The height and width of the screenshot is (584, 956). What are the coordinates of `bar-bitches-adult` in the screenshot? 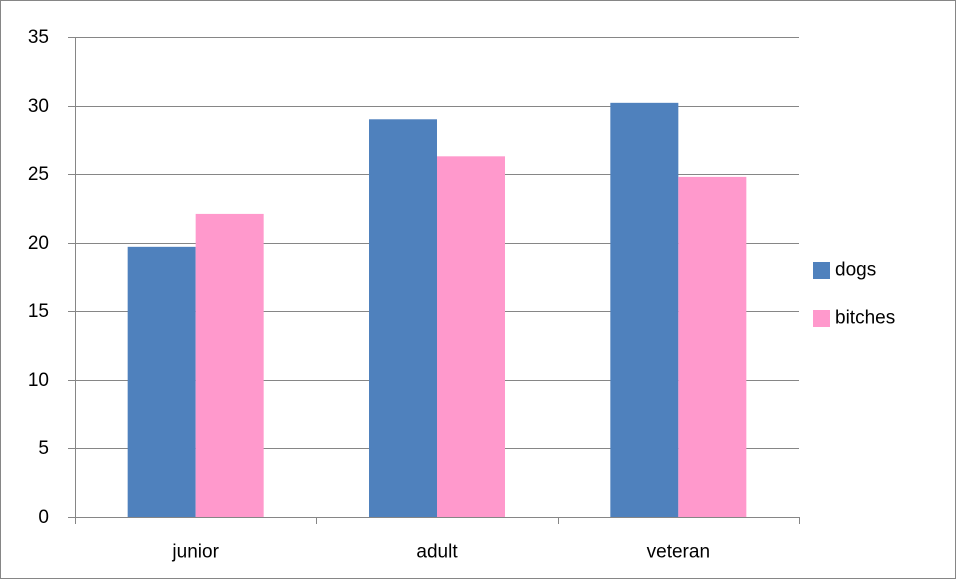 It's located at (471, 337).